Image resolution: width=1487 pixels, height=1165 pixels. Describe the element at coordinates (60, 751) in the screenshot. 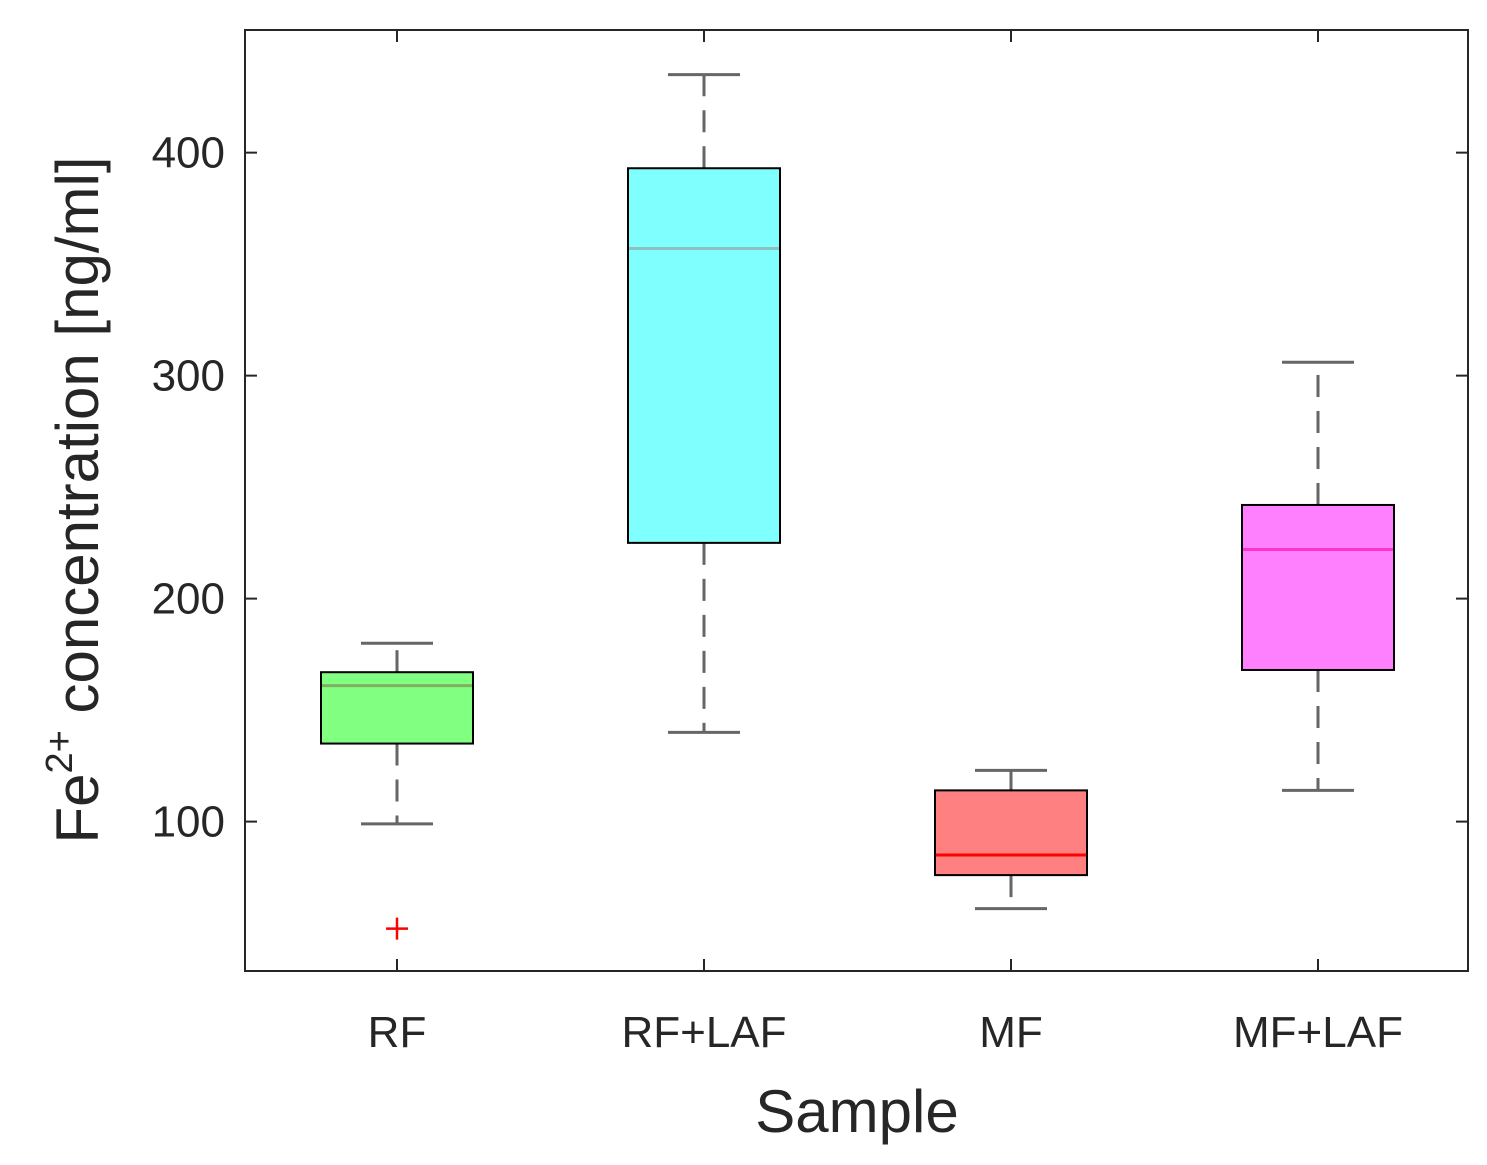

I see `y-axis-title-superscript: 2+` at that location.